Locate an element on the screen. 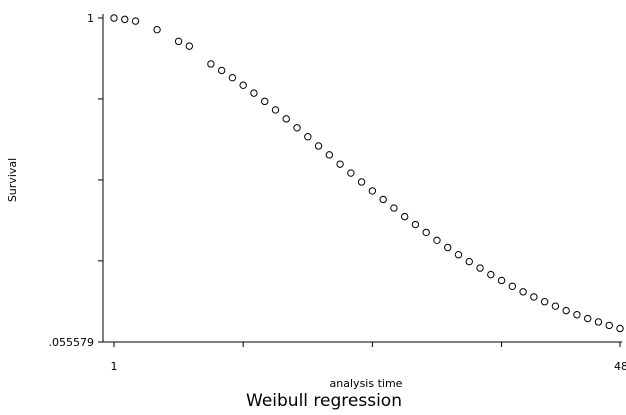 The width and height of the screenshot is (626, 415). chart-title: Weibull regression is located at coordinates (324, 401).